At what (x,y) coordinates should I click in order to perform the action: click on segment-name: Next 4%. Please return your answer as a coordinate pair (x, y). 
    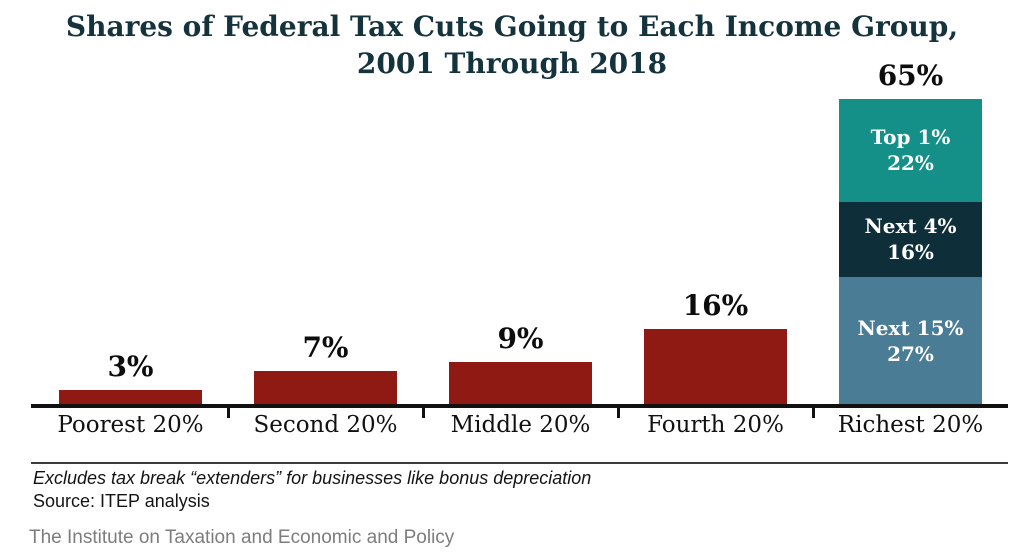
    Looking at the image, I should click on (910, 226).